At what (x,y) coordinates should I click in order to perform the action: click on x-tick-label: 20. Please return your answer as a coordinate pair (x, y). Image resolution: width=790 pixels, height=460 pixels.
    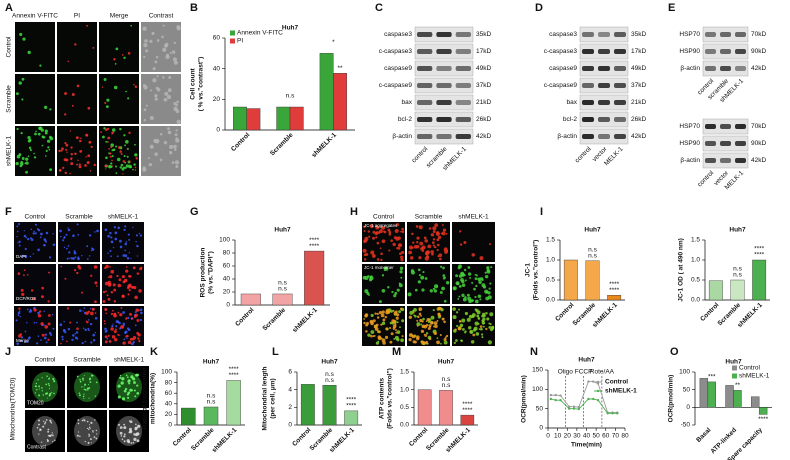
    Looking at the image, I should click on (568, 436).